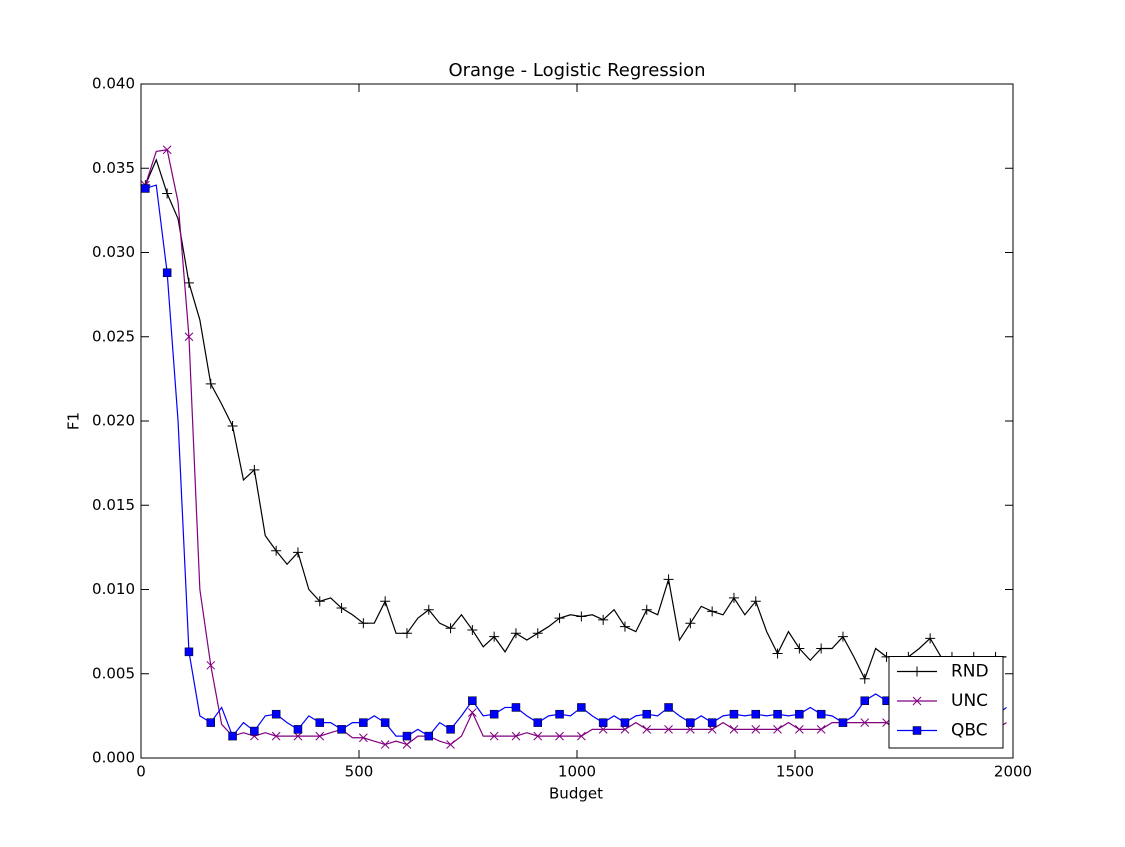 The width and height of the screenshot is (1125, 847). What do you see at coordinates (576, 794) in the screenshot?
I see `x-axis-label: Budget` at bounding box center [576, 794].